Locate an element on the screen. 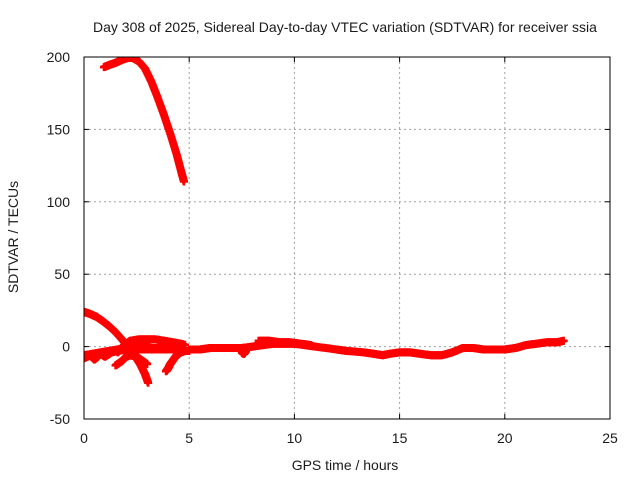  x-tick-label: 20 is located at coordinates (505, 438).